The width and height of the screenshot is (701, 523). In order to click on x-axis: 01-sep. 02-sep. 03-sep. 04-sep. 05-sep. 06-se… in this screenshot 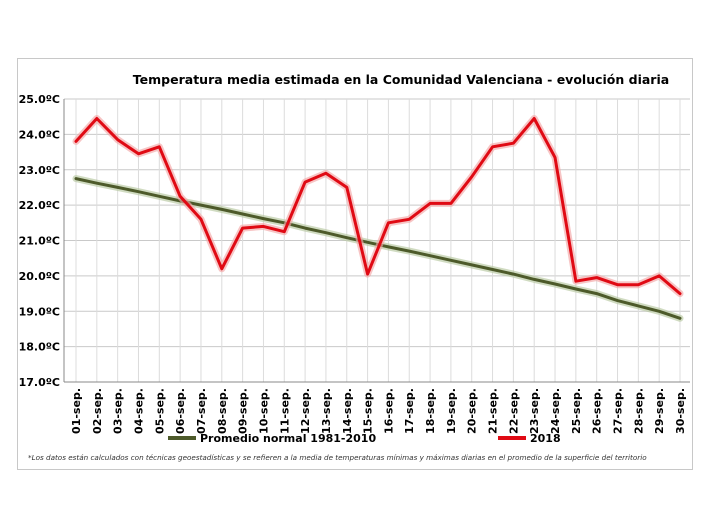, I will do `click(377, 407)`.